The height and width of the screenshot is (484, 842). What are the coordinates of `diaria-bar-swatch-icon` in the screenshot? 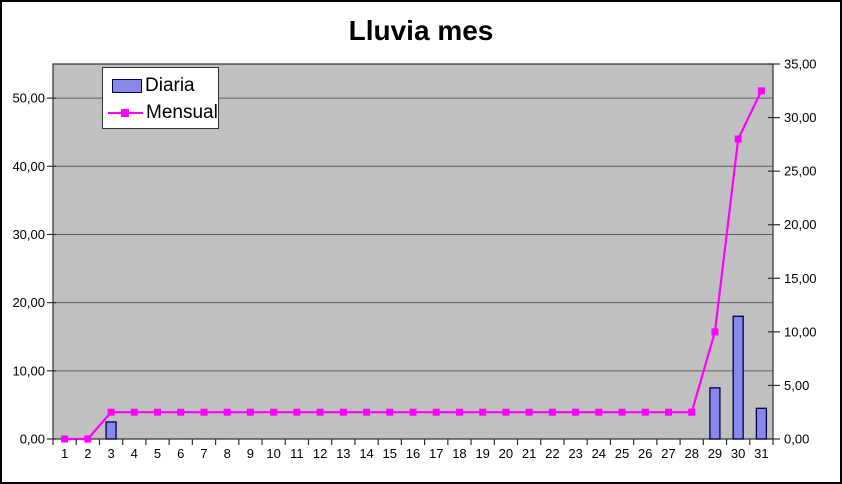 It's located at (127, 85).